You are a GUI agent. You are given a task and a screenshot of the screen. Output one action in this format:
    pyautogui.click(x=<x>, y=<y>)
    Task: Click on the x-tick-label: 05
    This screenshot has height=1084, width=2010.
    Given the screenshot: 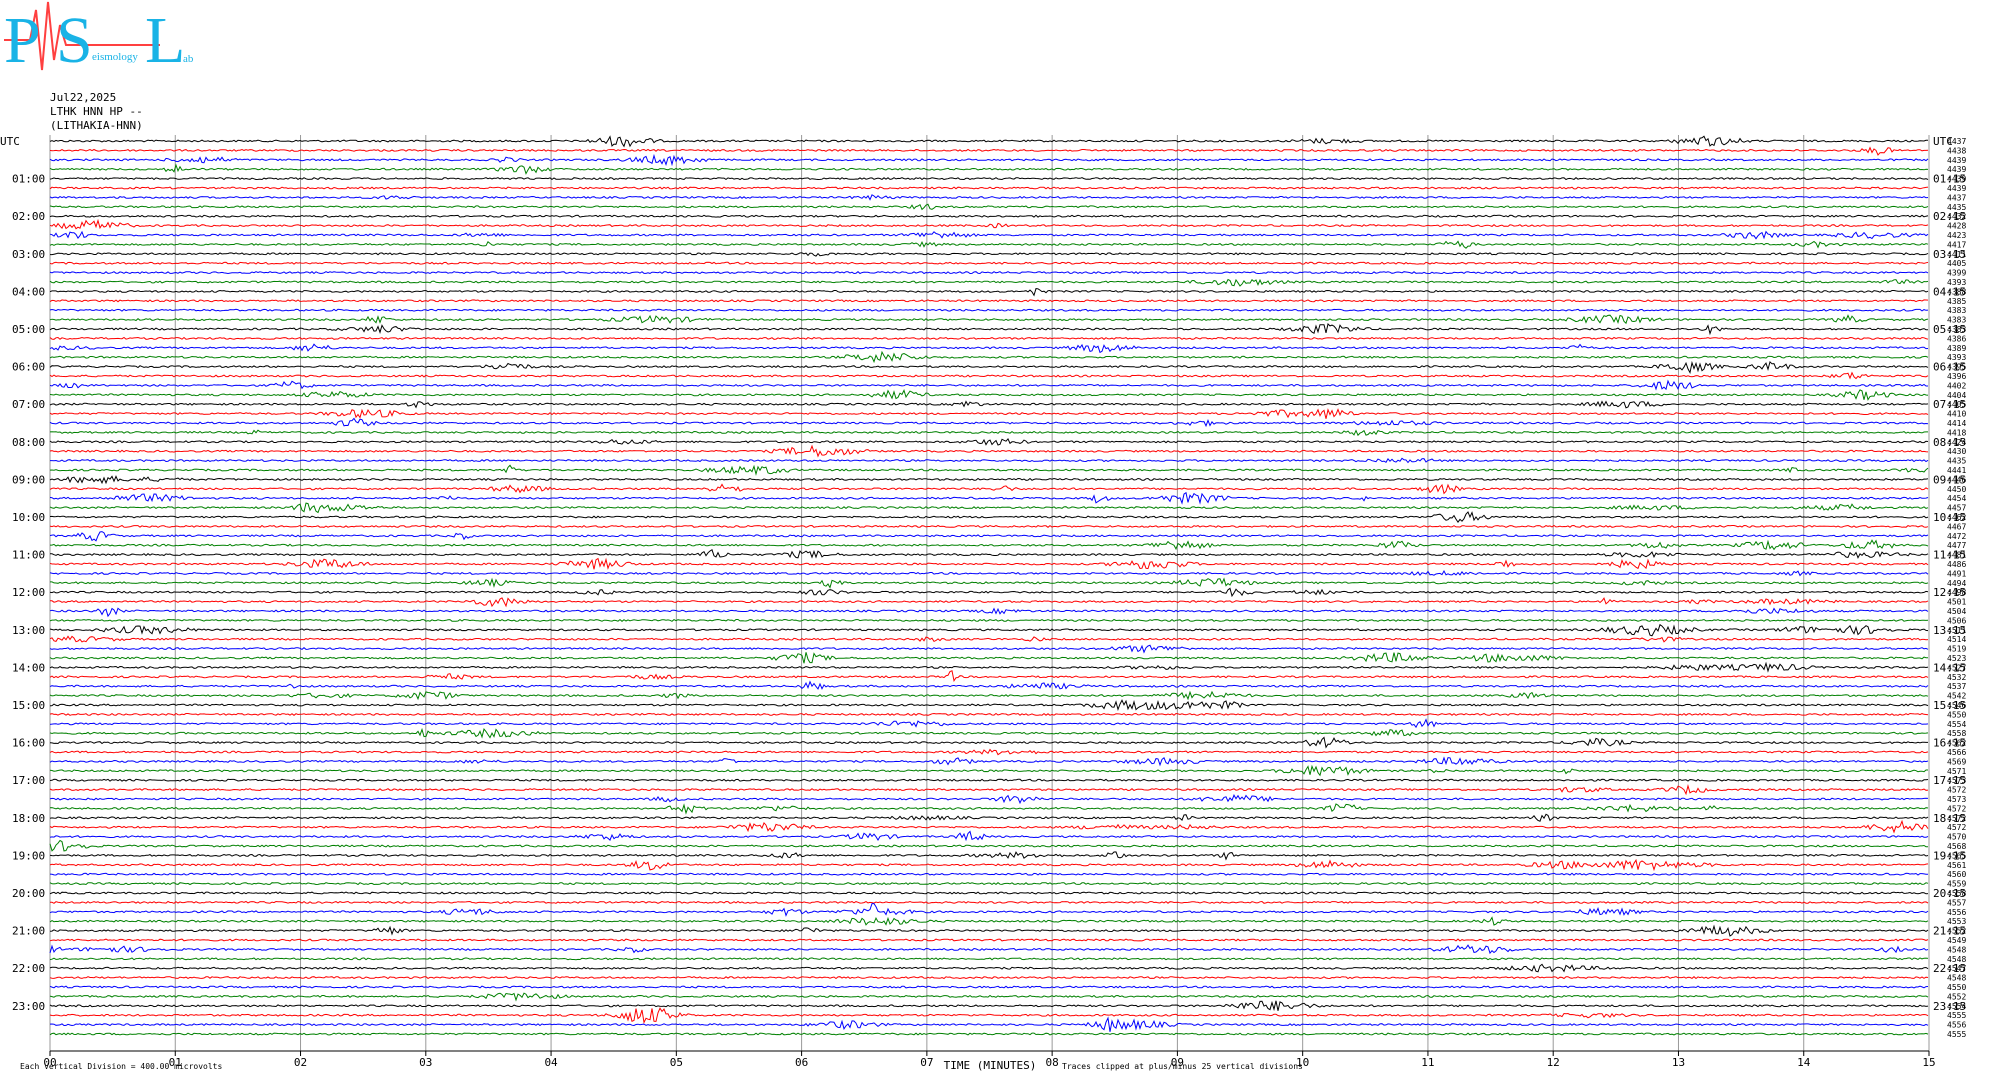 What is the action you would take?
    pyautogui.click(x=676, y=1062)
    